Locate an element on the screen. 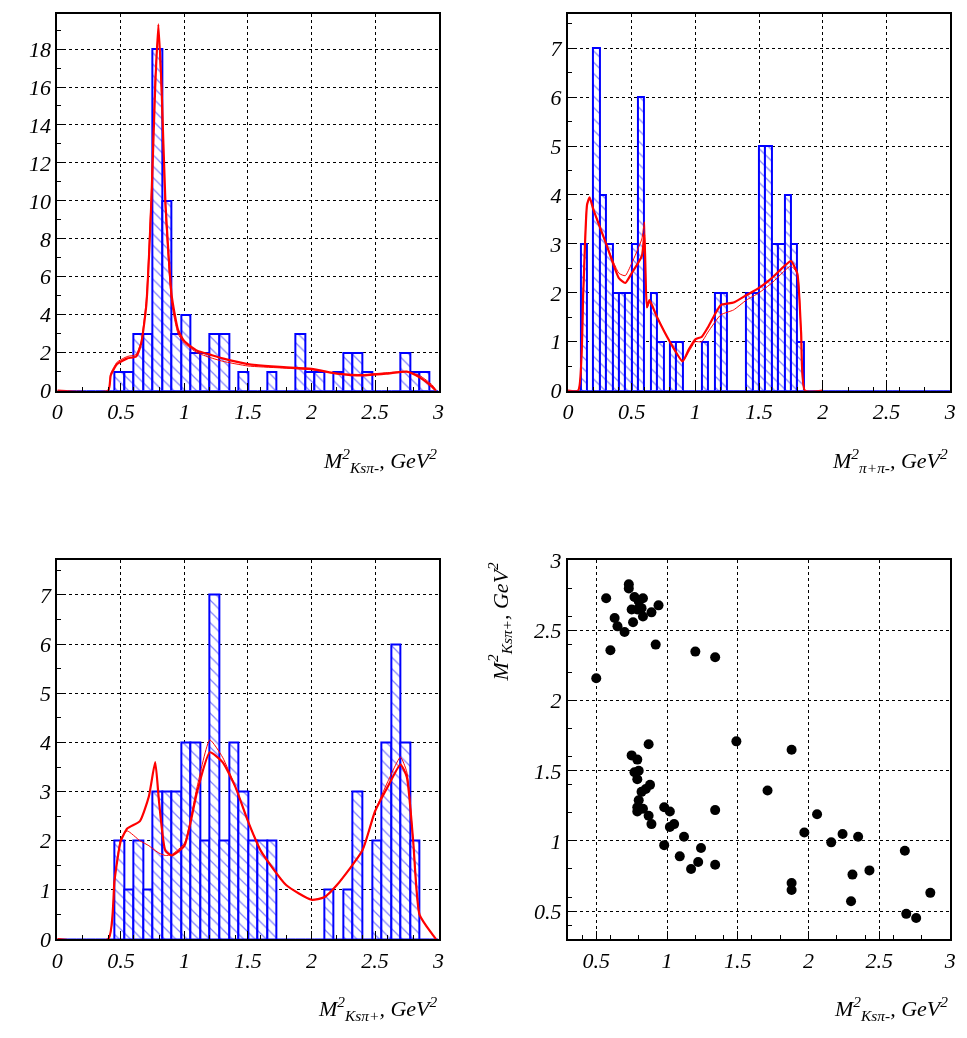 This screenshot has width=967, height=1038. y-tick-label: 8 is located at coordinates (45, 239).